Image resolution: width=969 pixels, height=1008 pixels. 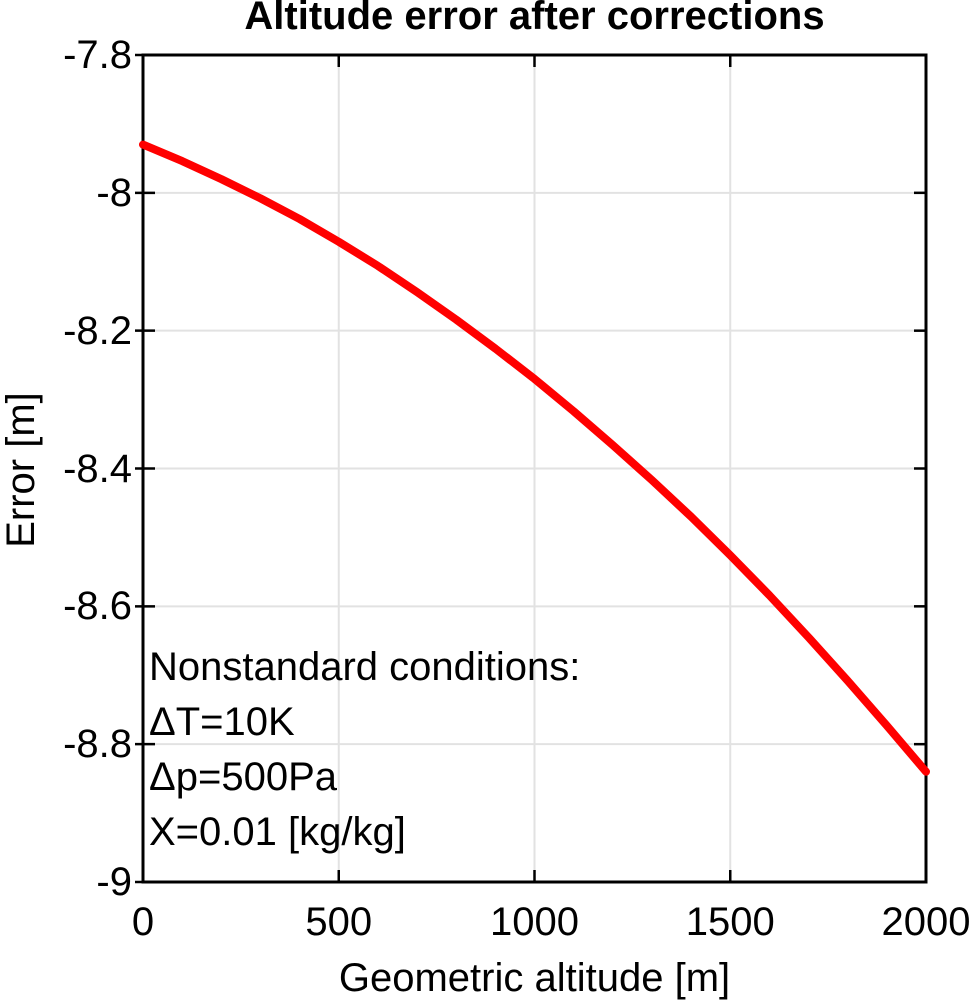 I want to click on x-tick-label: 1500, so click(x=730, y=922).